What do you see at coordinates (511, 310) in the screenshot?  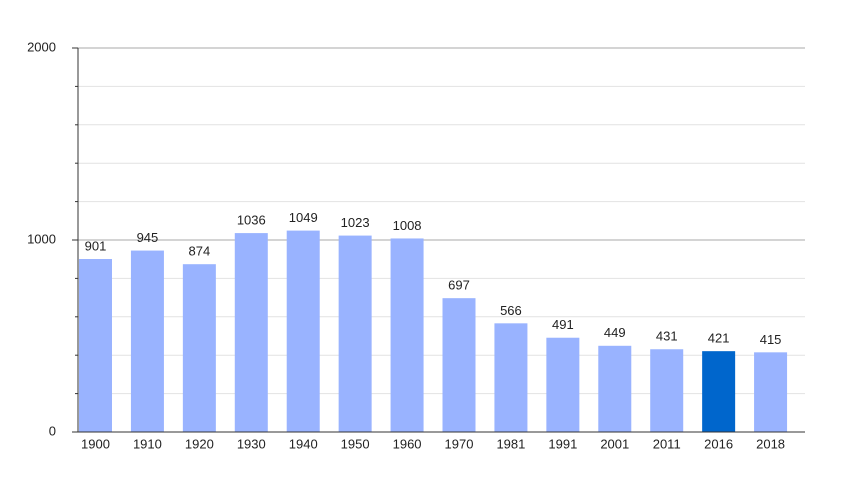 I see `value-label: 566` at bounding box center [511, 310].